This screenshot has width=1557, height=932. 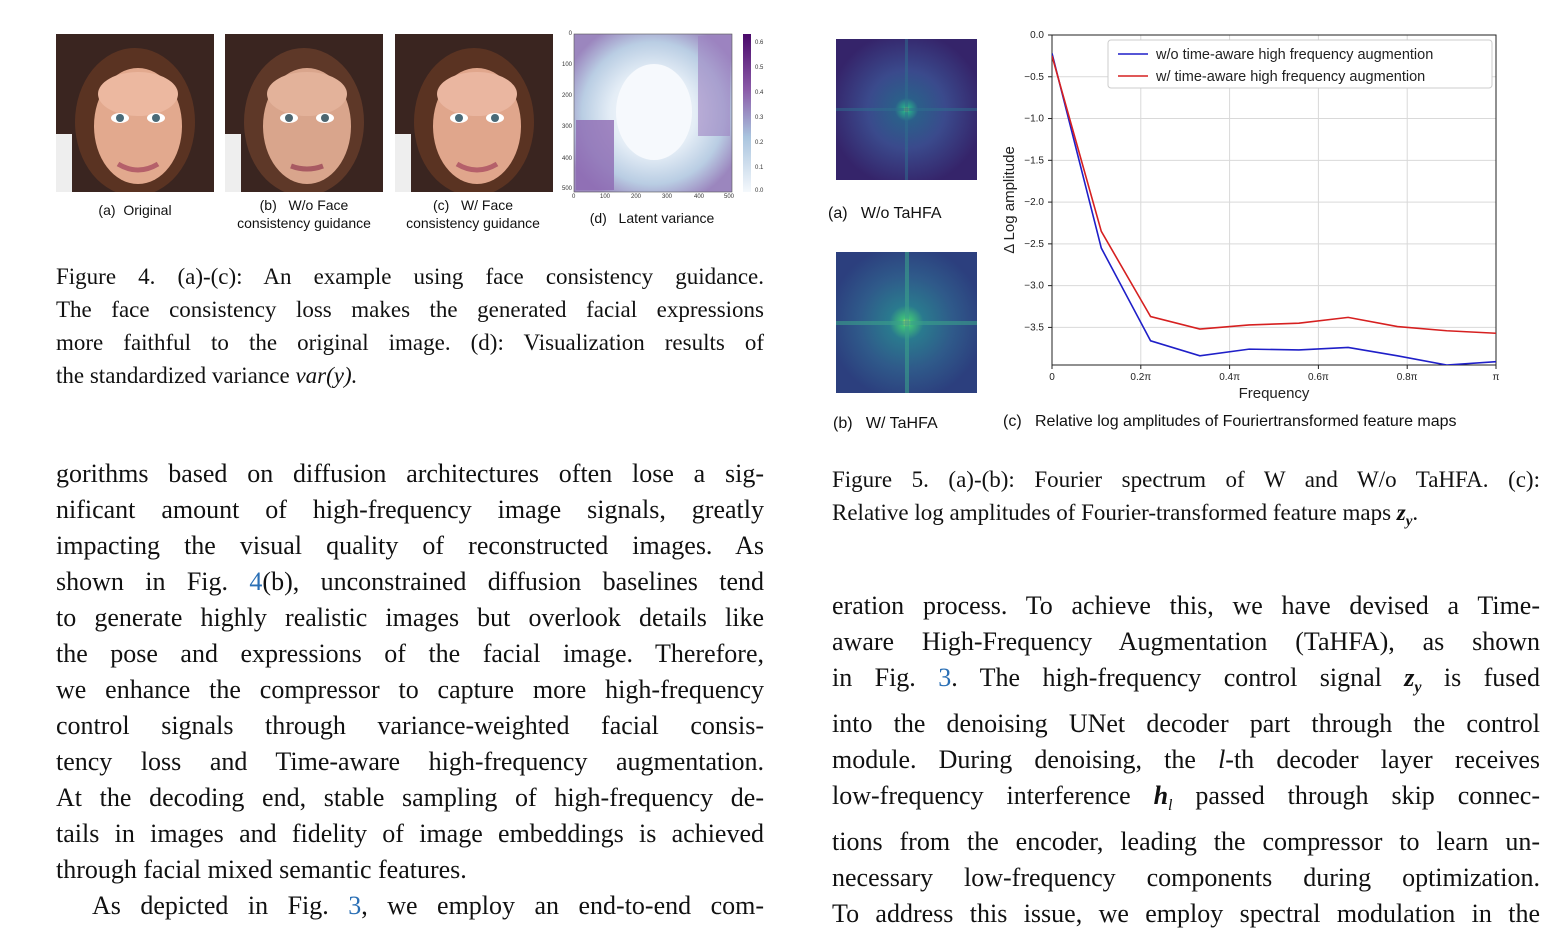 I want to click on face-image-without-guidance, so click(x=304, y=113).